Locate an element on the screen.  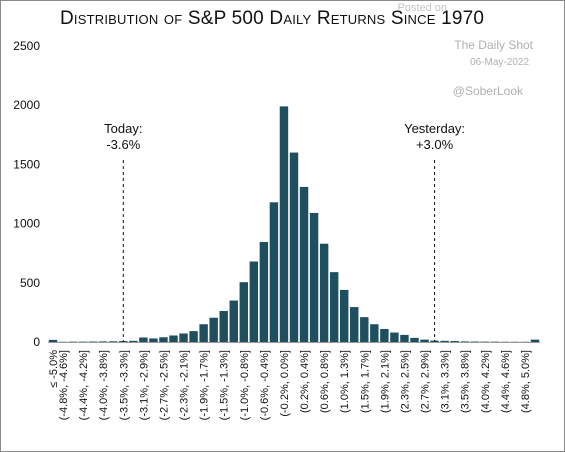
x-tick-label: (-4.4%, -4.2%] is located at coordinates (84, 385).